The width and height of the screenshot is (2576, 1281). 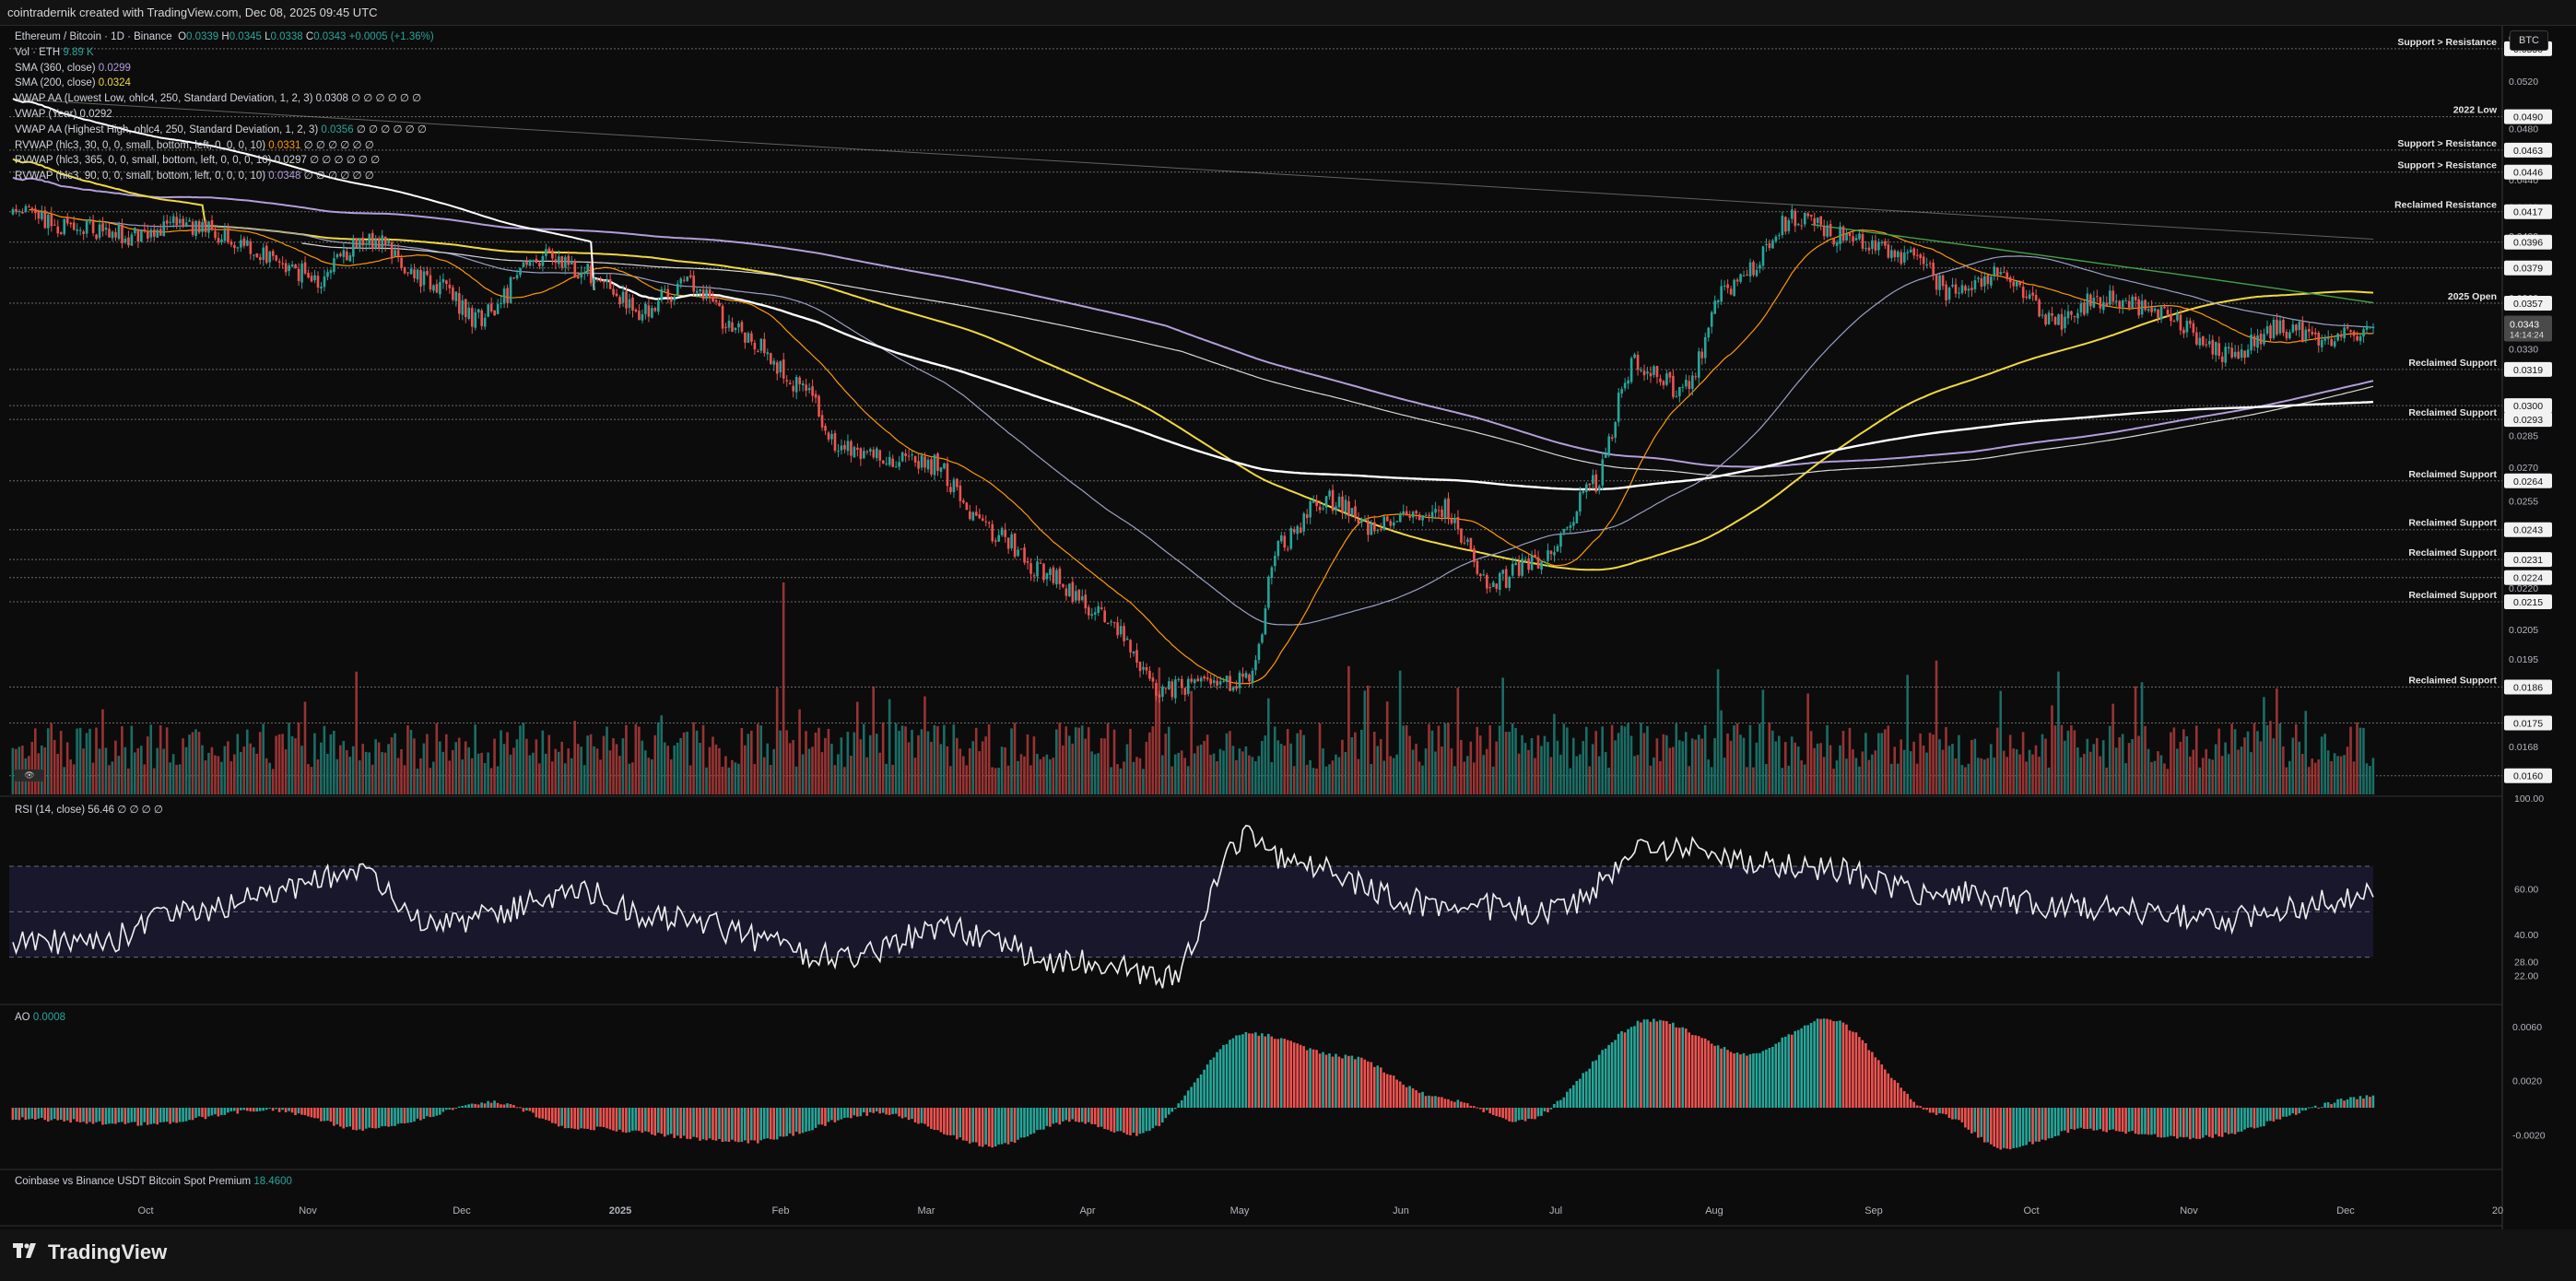 I want to click on rsi-legend: RSI (14, close) 56.46 ∅ ∅ ∅ ∅, so click(x=89, y=810).